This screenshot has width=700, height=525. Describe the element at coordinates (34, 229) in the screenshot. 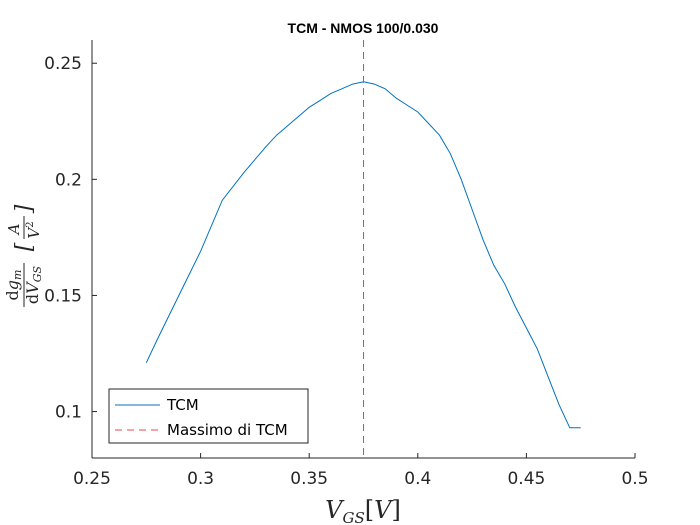

I see `svg-text: V2` at that location.